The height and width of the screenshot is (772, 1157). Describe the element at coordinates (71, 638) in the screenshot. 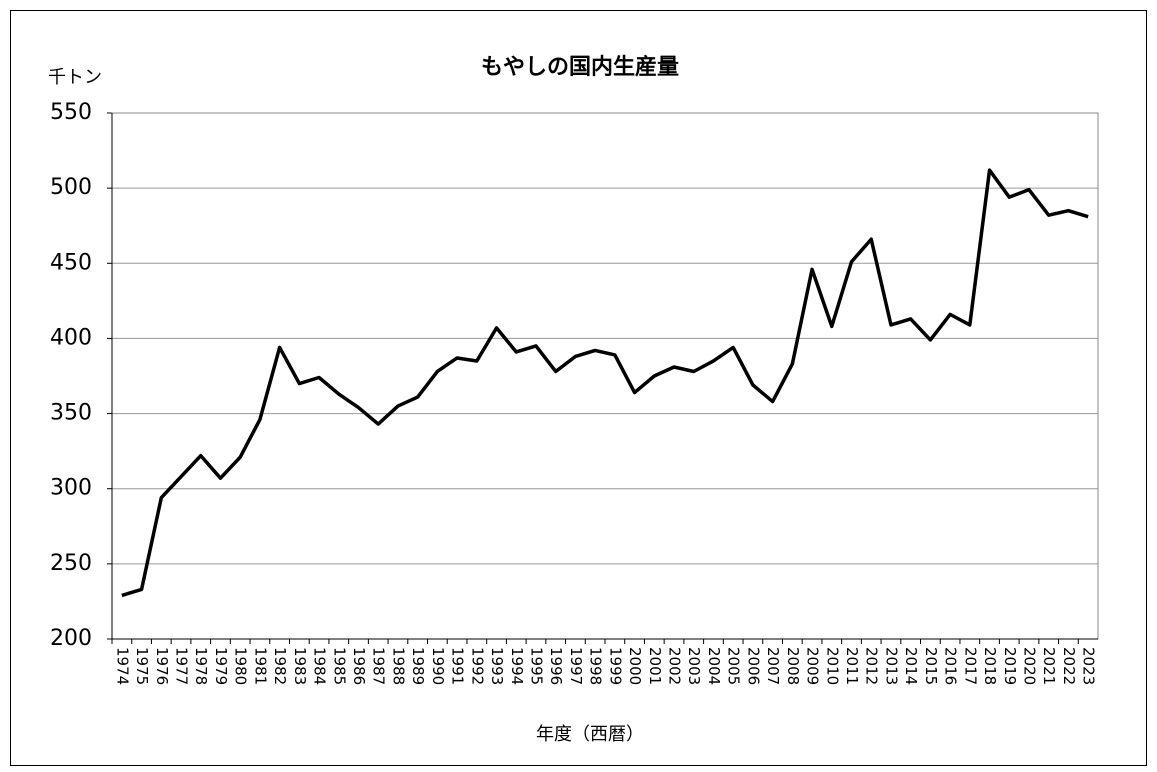

I see `y-tick-label: 200` at that location.